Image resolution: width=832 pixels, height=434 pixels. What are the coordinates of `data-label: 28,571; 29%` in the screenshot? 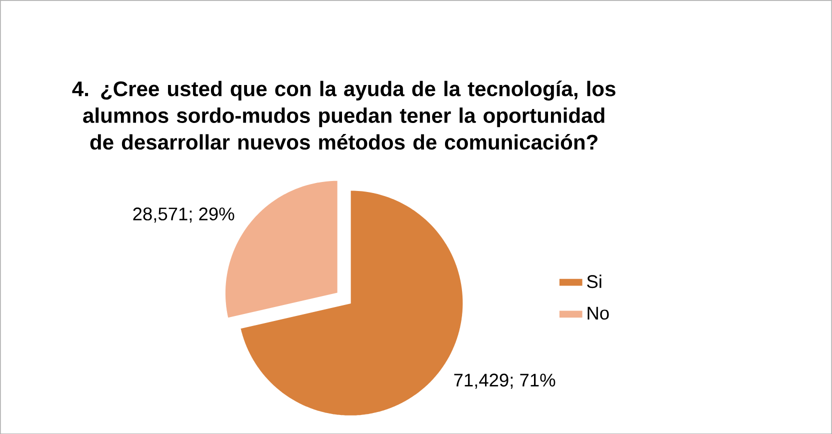 It's located at (183, 214).